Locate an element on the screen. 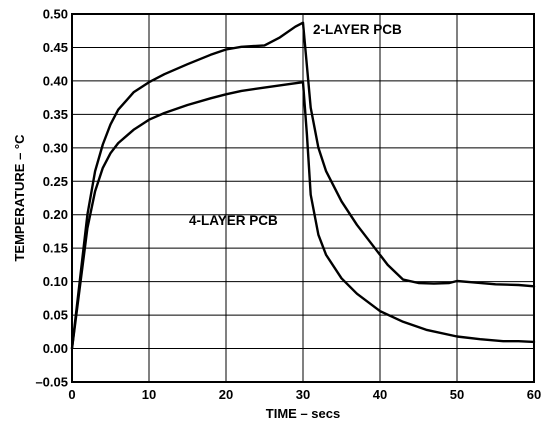  y-axis-label: TEMPERATURE – °C is located at coordinates (19, 198).